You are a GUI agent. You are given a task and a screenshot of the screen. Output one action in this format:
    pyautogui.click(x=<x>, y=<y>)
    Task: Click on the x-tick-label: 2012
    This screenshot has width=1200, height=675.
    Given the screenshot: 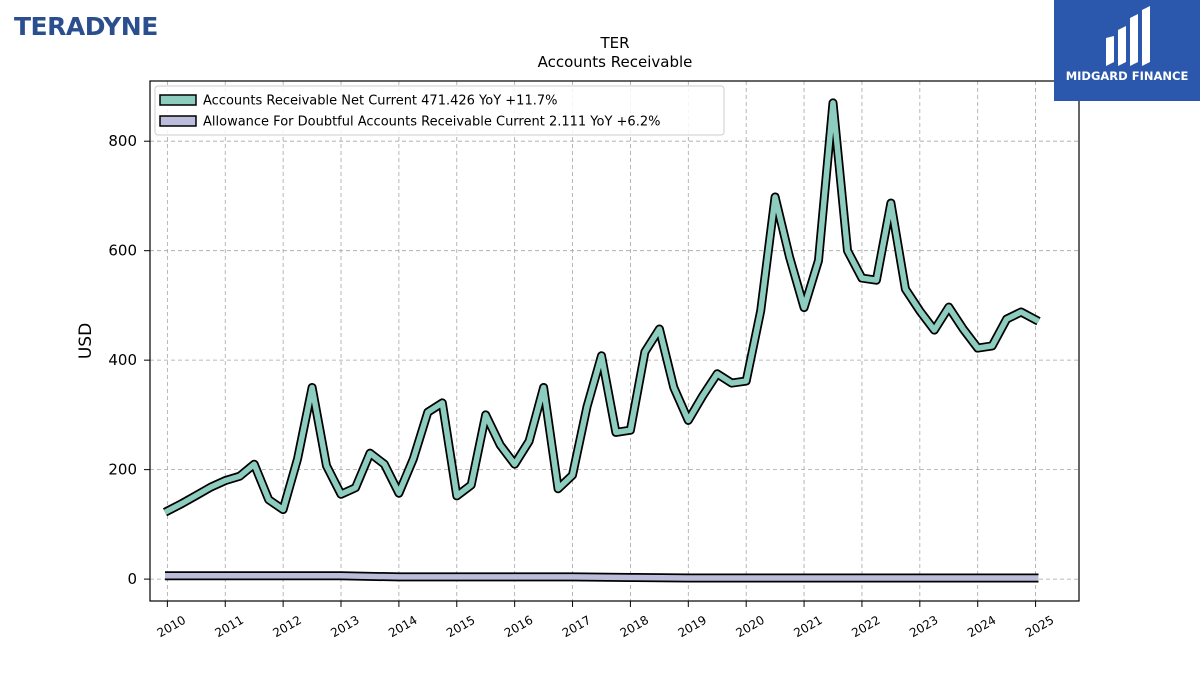 What is the action you would take?
    pyautogui.click(x=286, y=626)
    